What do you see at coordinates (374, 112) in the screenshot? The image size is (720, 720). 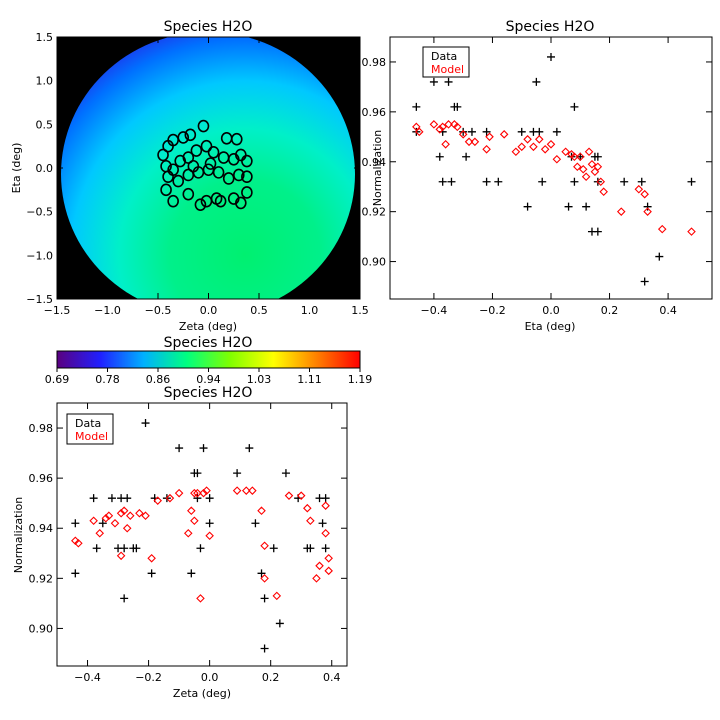 I see `eta-ytick-label-3: 0.96` at bounding box center [374, 112].